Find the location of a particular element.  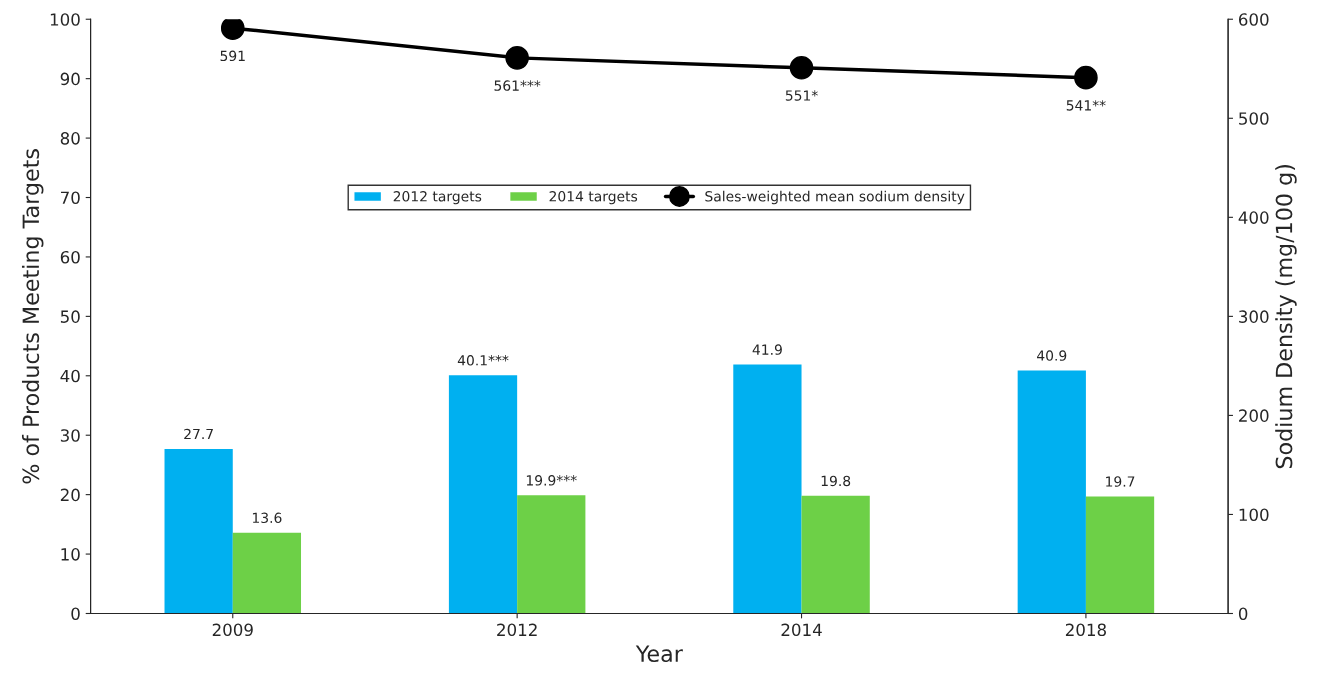

data-label: 591 is located at coordinates (232, 56).